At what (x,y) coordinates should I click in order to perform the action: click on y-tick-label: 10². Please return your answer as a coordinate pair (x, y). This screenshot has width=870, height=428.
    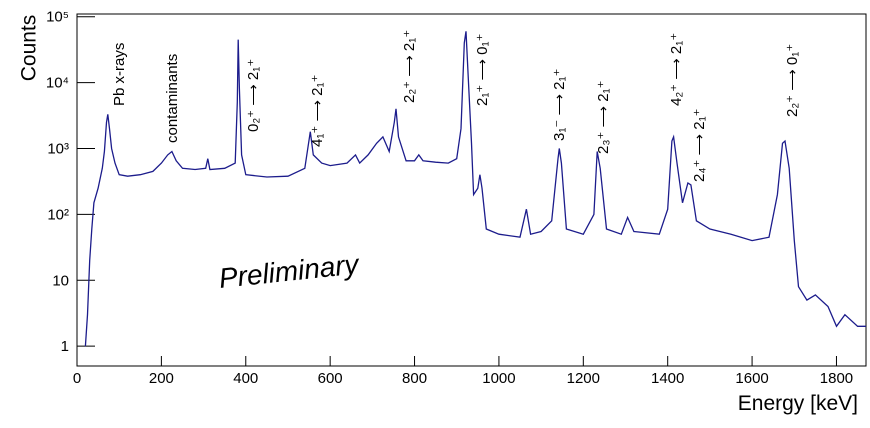
    Looking at the image, I should click on (58, 214).